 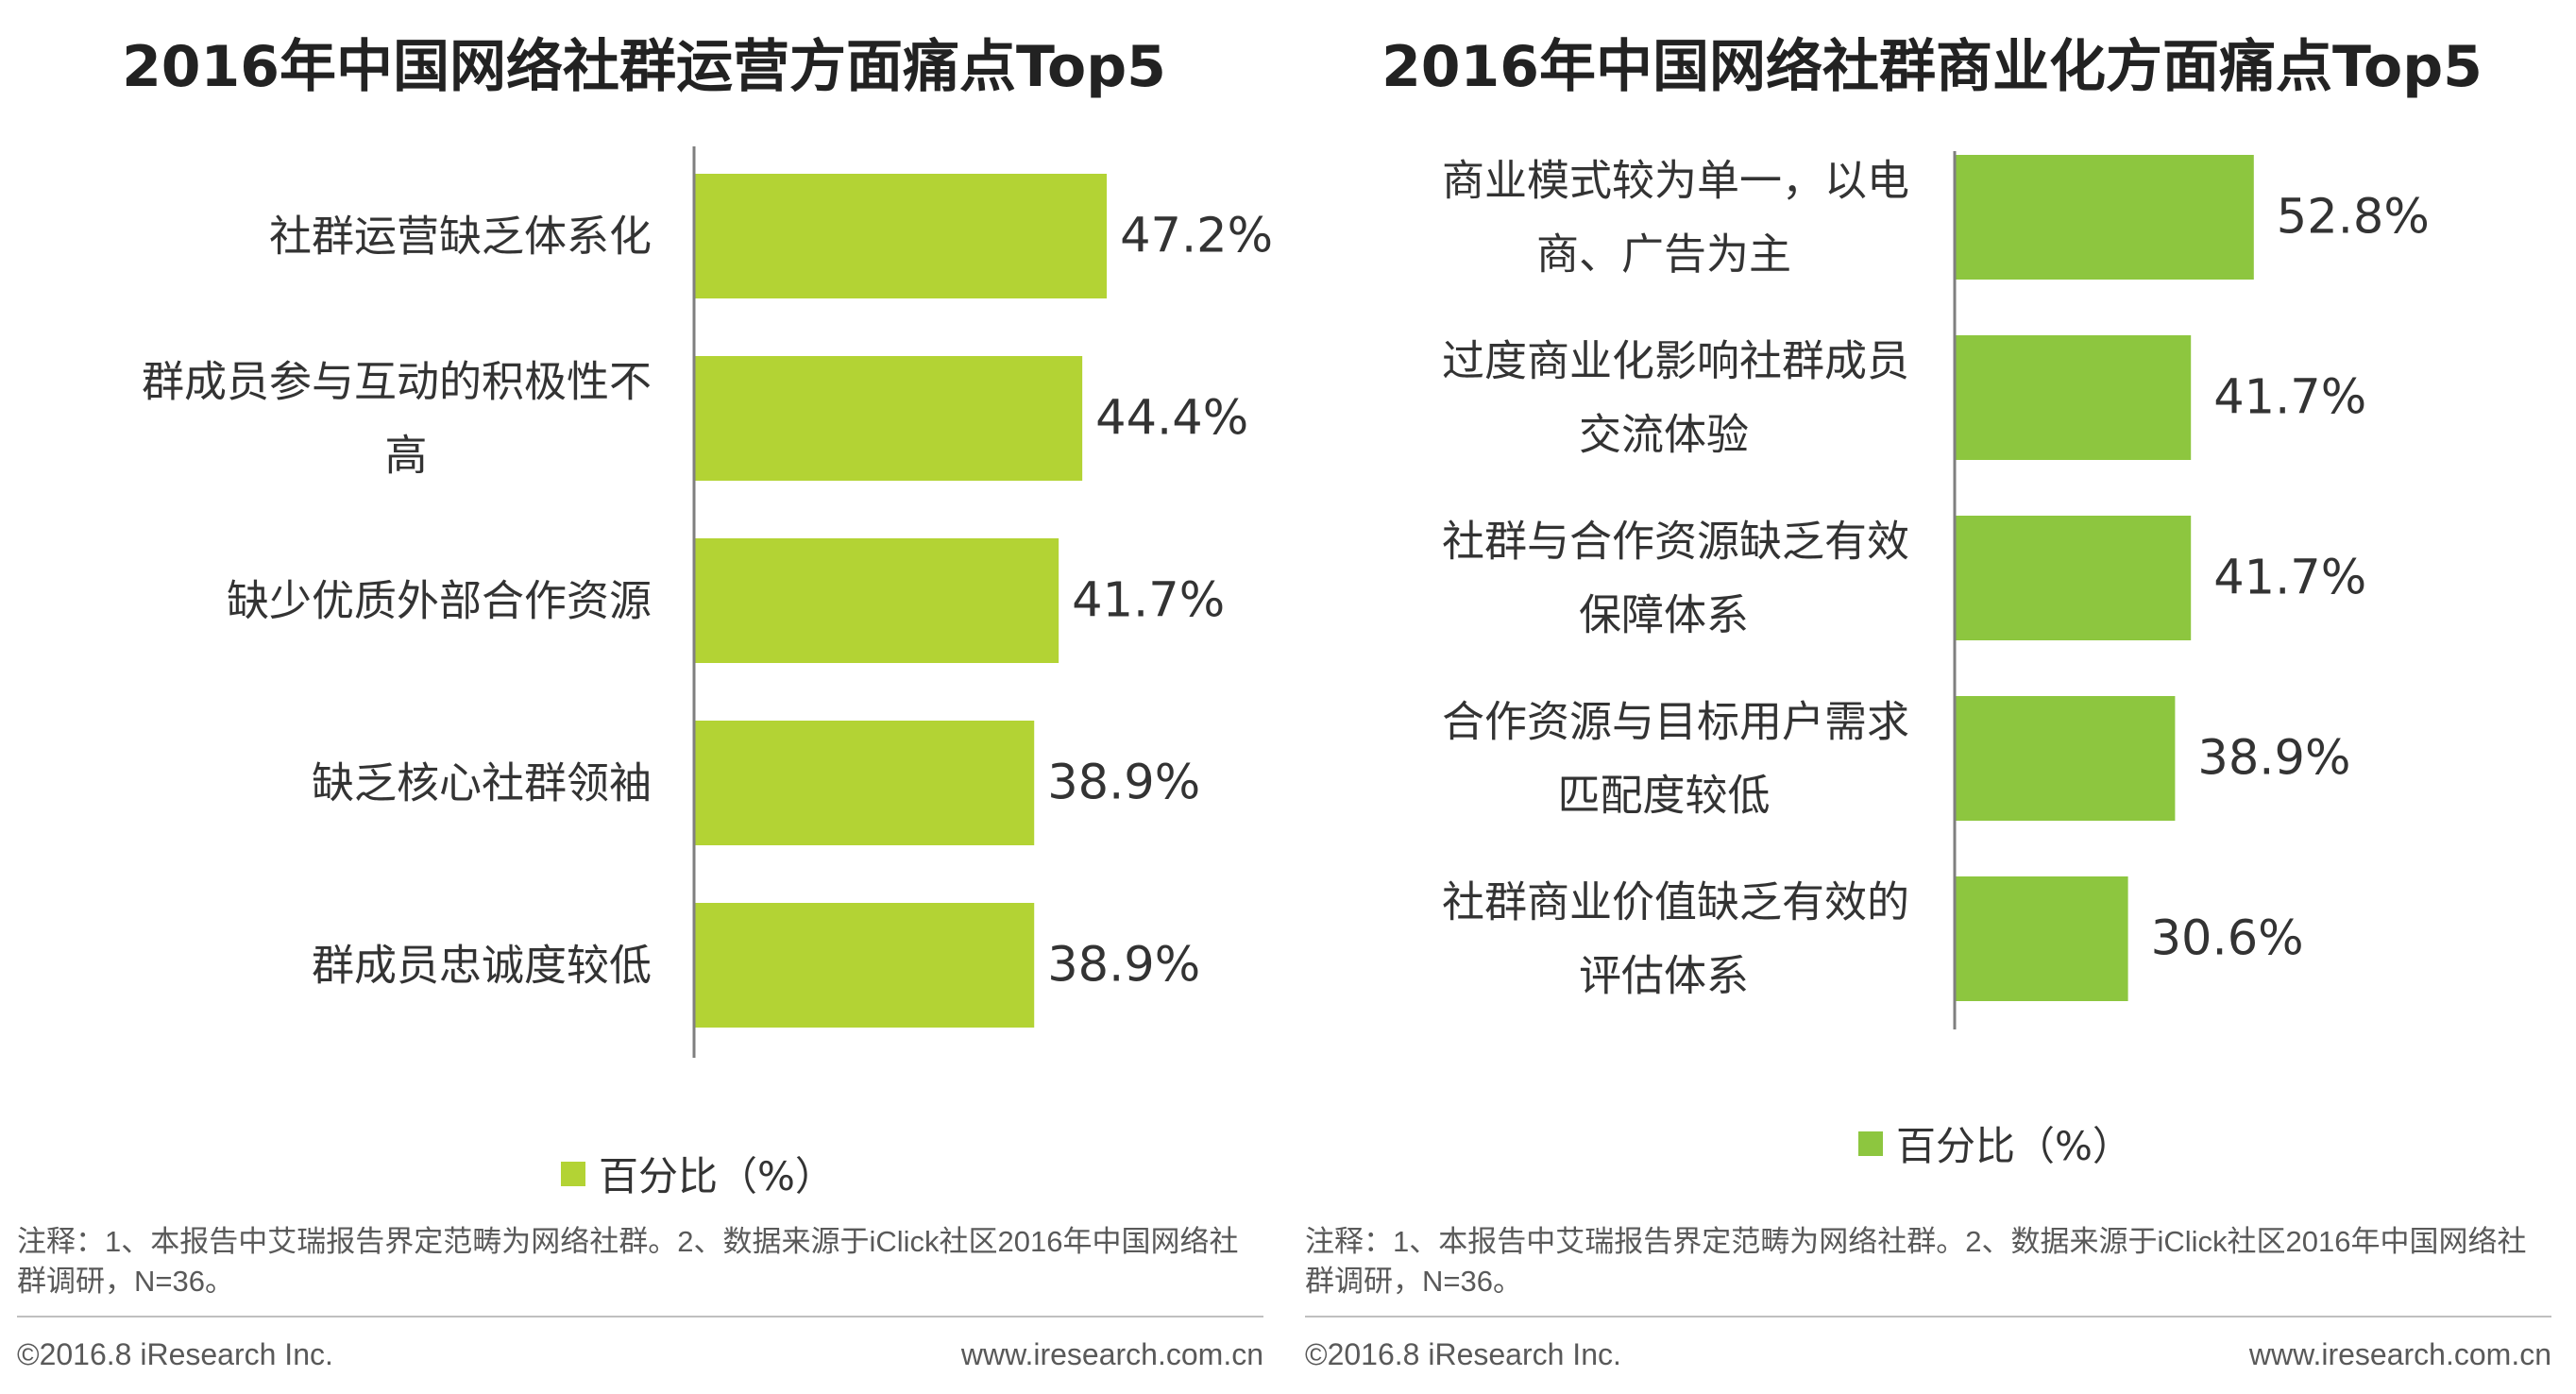 What do you see at coordinates (1663, 255) in the screenshot?
I see `category-label: 商、广告为主` at bounding box center [1663, 255].